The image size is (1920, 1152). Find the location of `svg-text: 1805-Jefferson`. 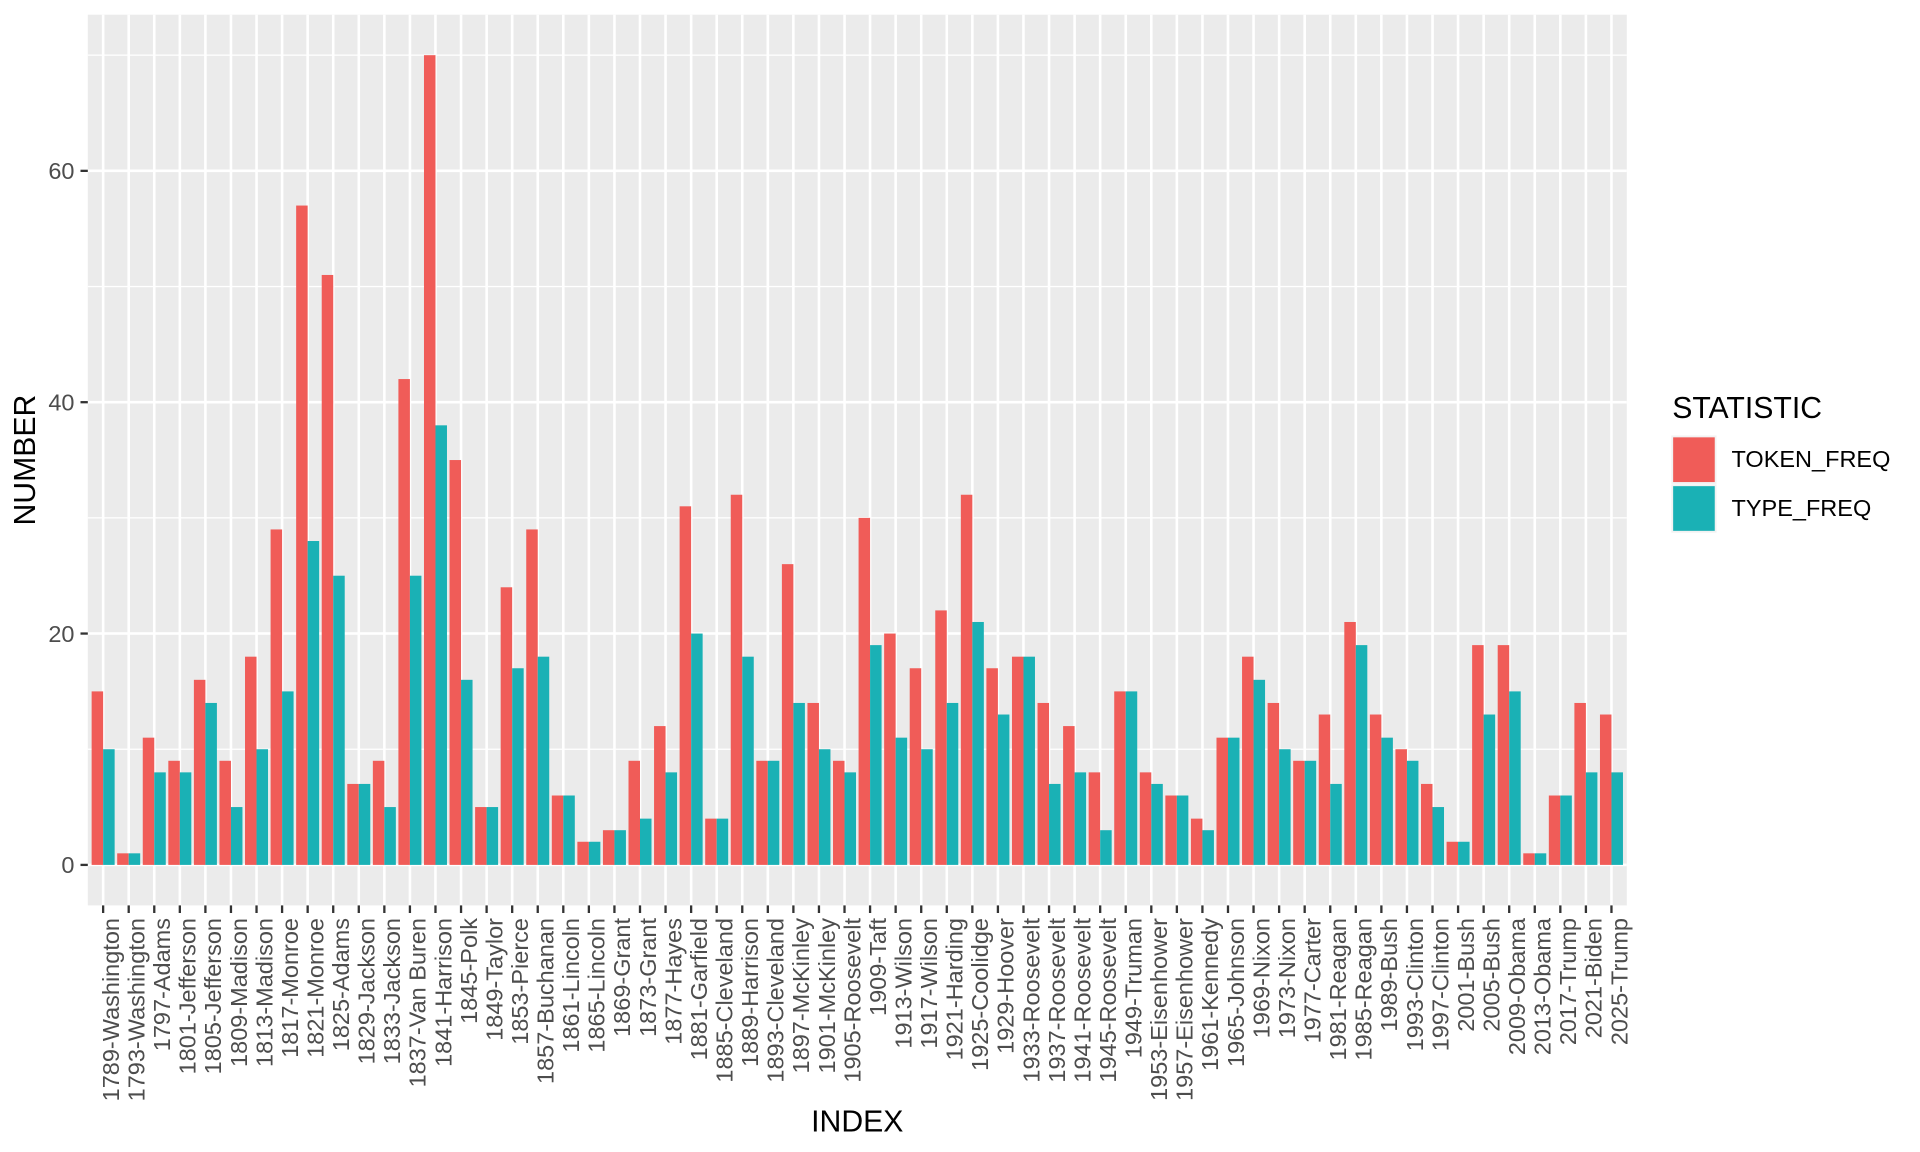

svg-text: 1805-Jefferson is located at coordinates (213, 996).